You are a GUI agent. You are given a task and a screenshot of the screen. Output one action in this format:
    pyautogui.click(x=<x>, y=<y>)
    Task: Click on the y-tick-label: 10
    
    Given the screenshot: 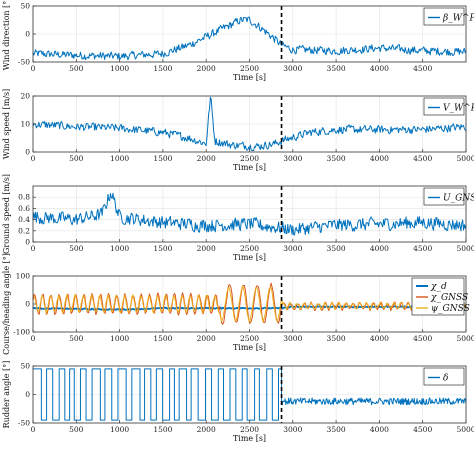 What is the action you would take?
    pyautogui.click(x=25, y=124)
    